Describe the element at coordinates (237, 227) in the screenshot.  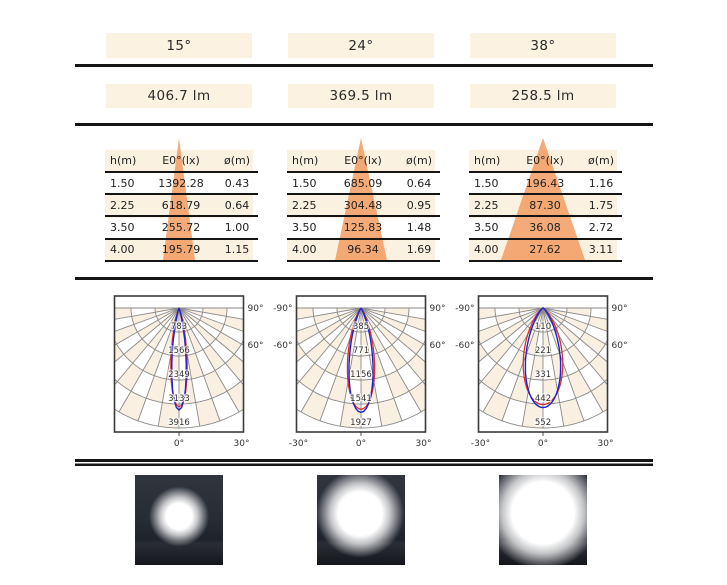
I see `table-cell: 1.00` at that location.